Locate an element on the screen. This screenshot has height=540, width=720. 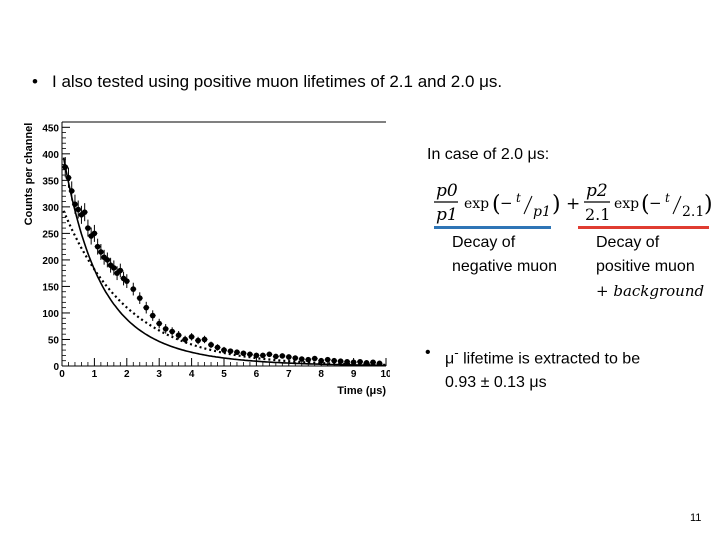
mu-charge: - is located at coordinates (456, 352).